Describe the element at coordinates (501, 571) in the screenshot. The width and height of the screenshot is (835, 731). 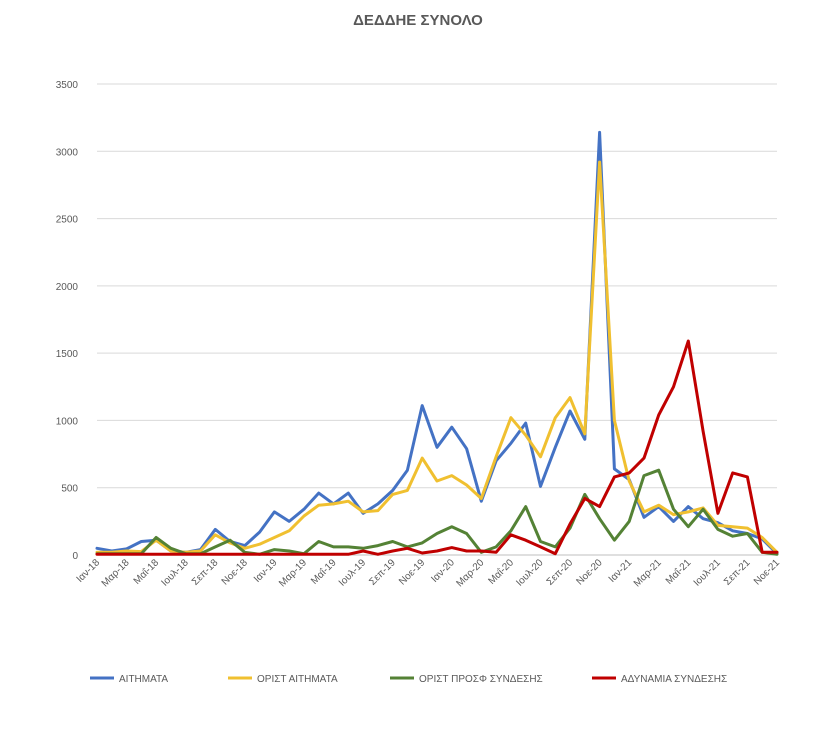
I see `x-tick-label: Μαΐ-20` at that location.